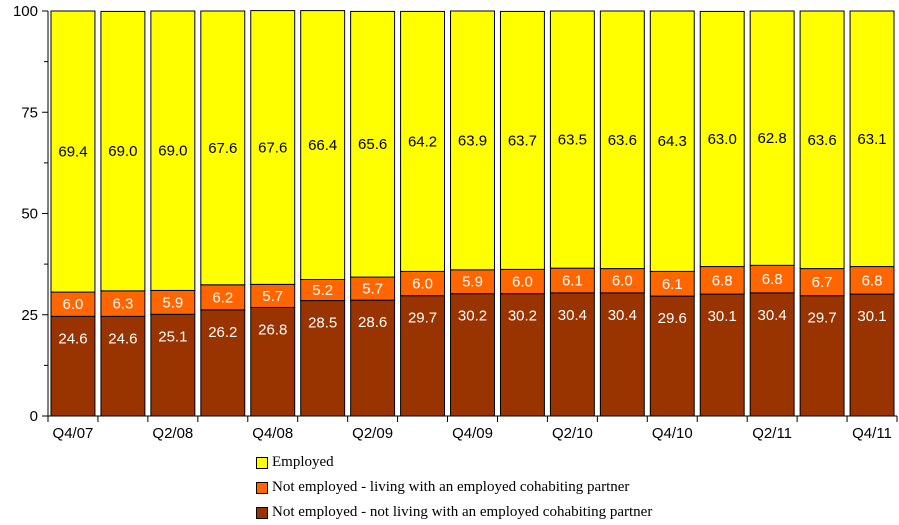 The width and height of the screenshot is (899, 525). I want to click on data-label: 5.7, so click(272, 296).